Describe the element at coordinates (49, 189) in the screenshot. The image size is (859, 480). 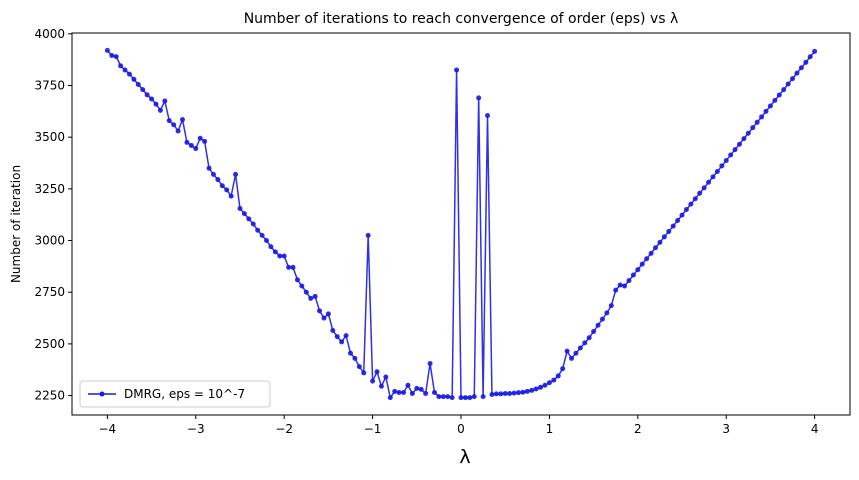
I see `y-tick-label: 3250` at that location.